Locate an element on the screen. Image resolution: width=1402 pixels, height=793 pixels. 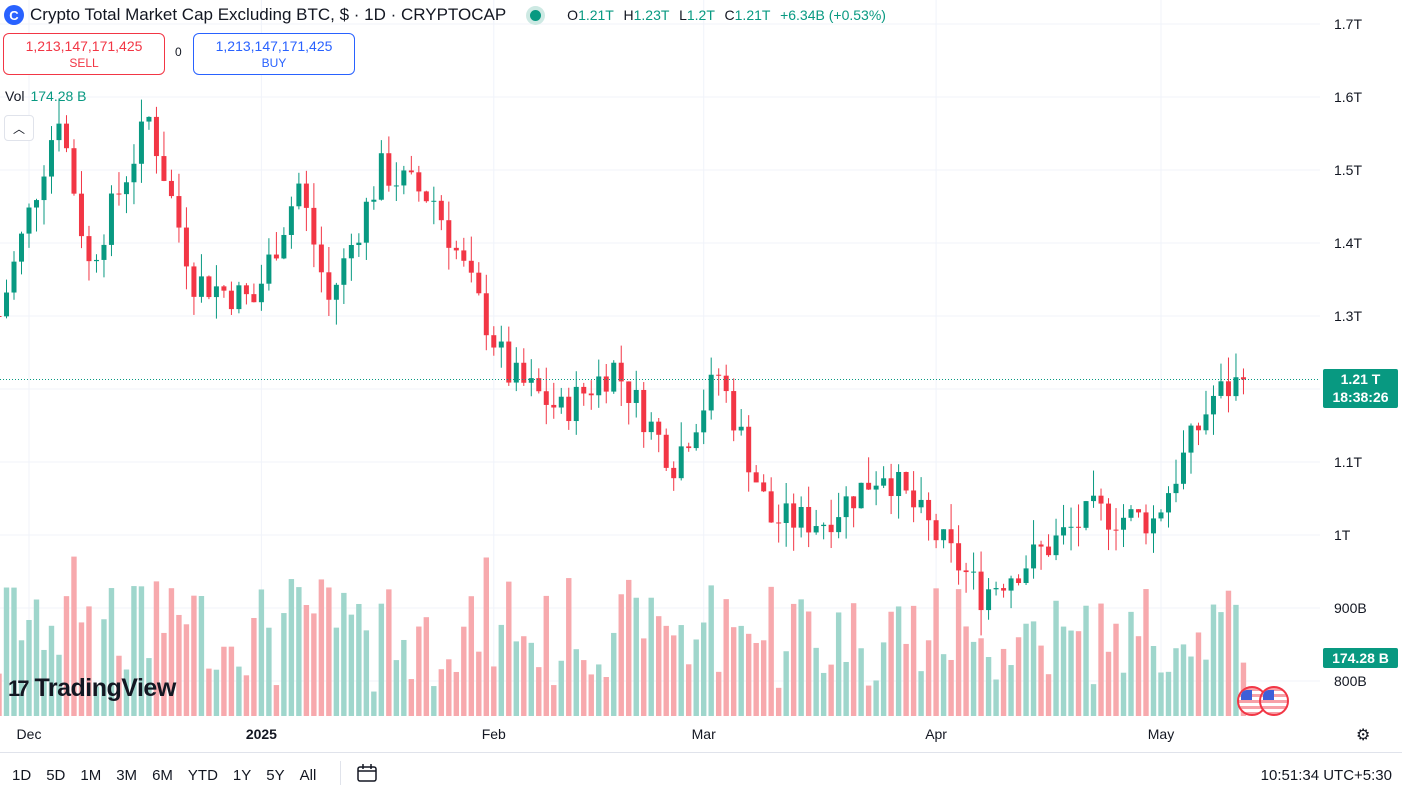
range-5d: 5D is located at coordinates (56, 775).